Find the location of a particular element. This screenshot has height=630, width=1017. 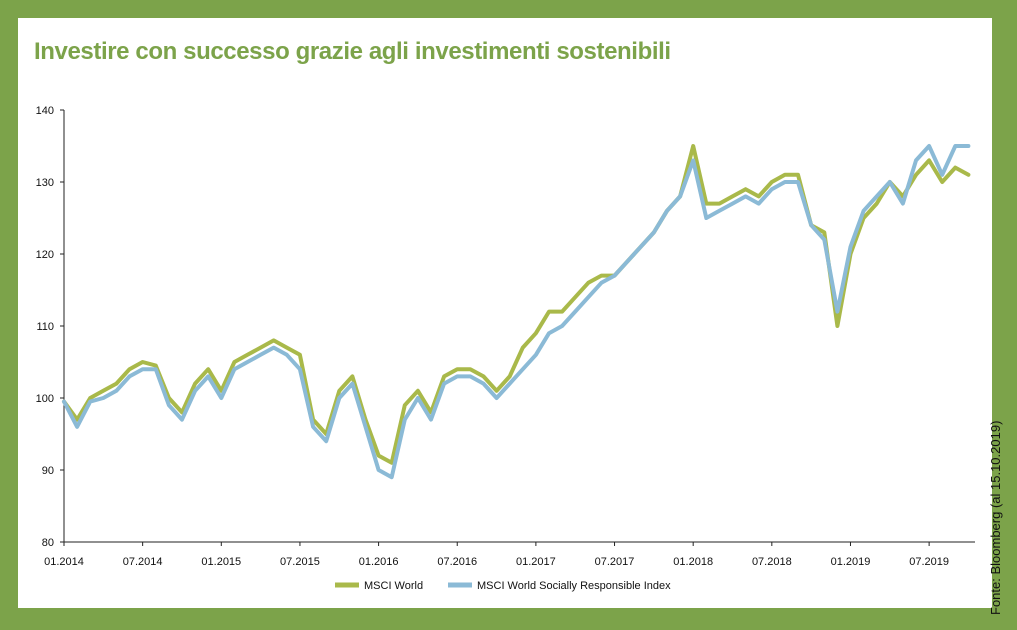

x-tick-label: 01.2015 is located at coordinates (221, 562).